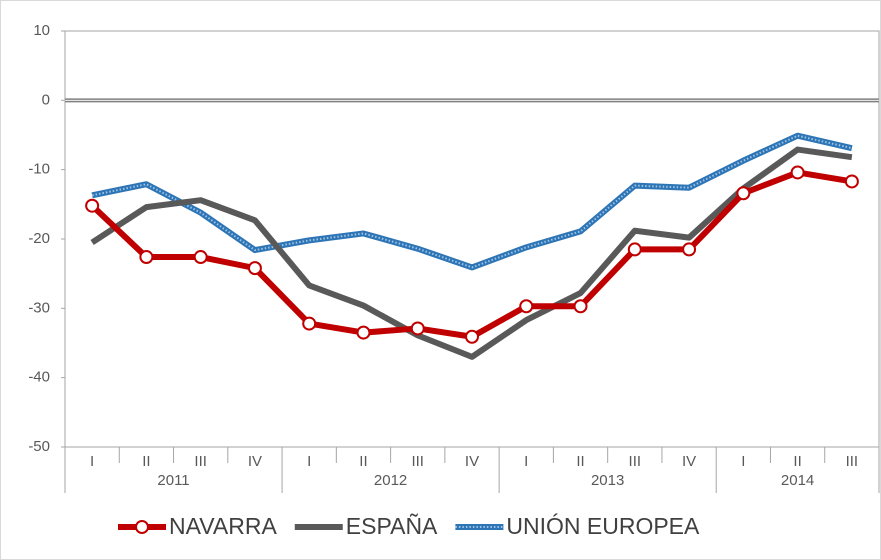 Image resolution: width=881 pixels, height=560 pixels. Describe the element at coordinates (173, 480) in the screenshot. I see `year-label: 2011` at that location.